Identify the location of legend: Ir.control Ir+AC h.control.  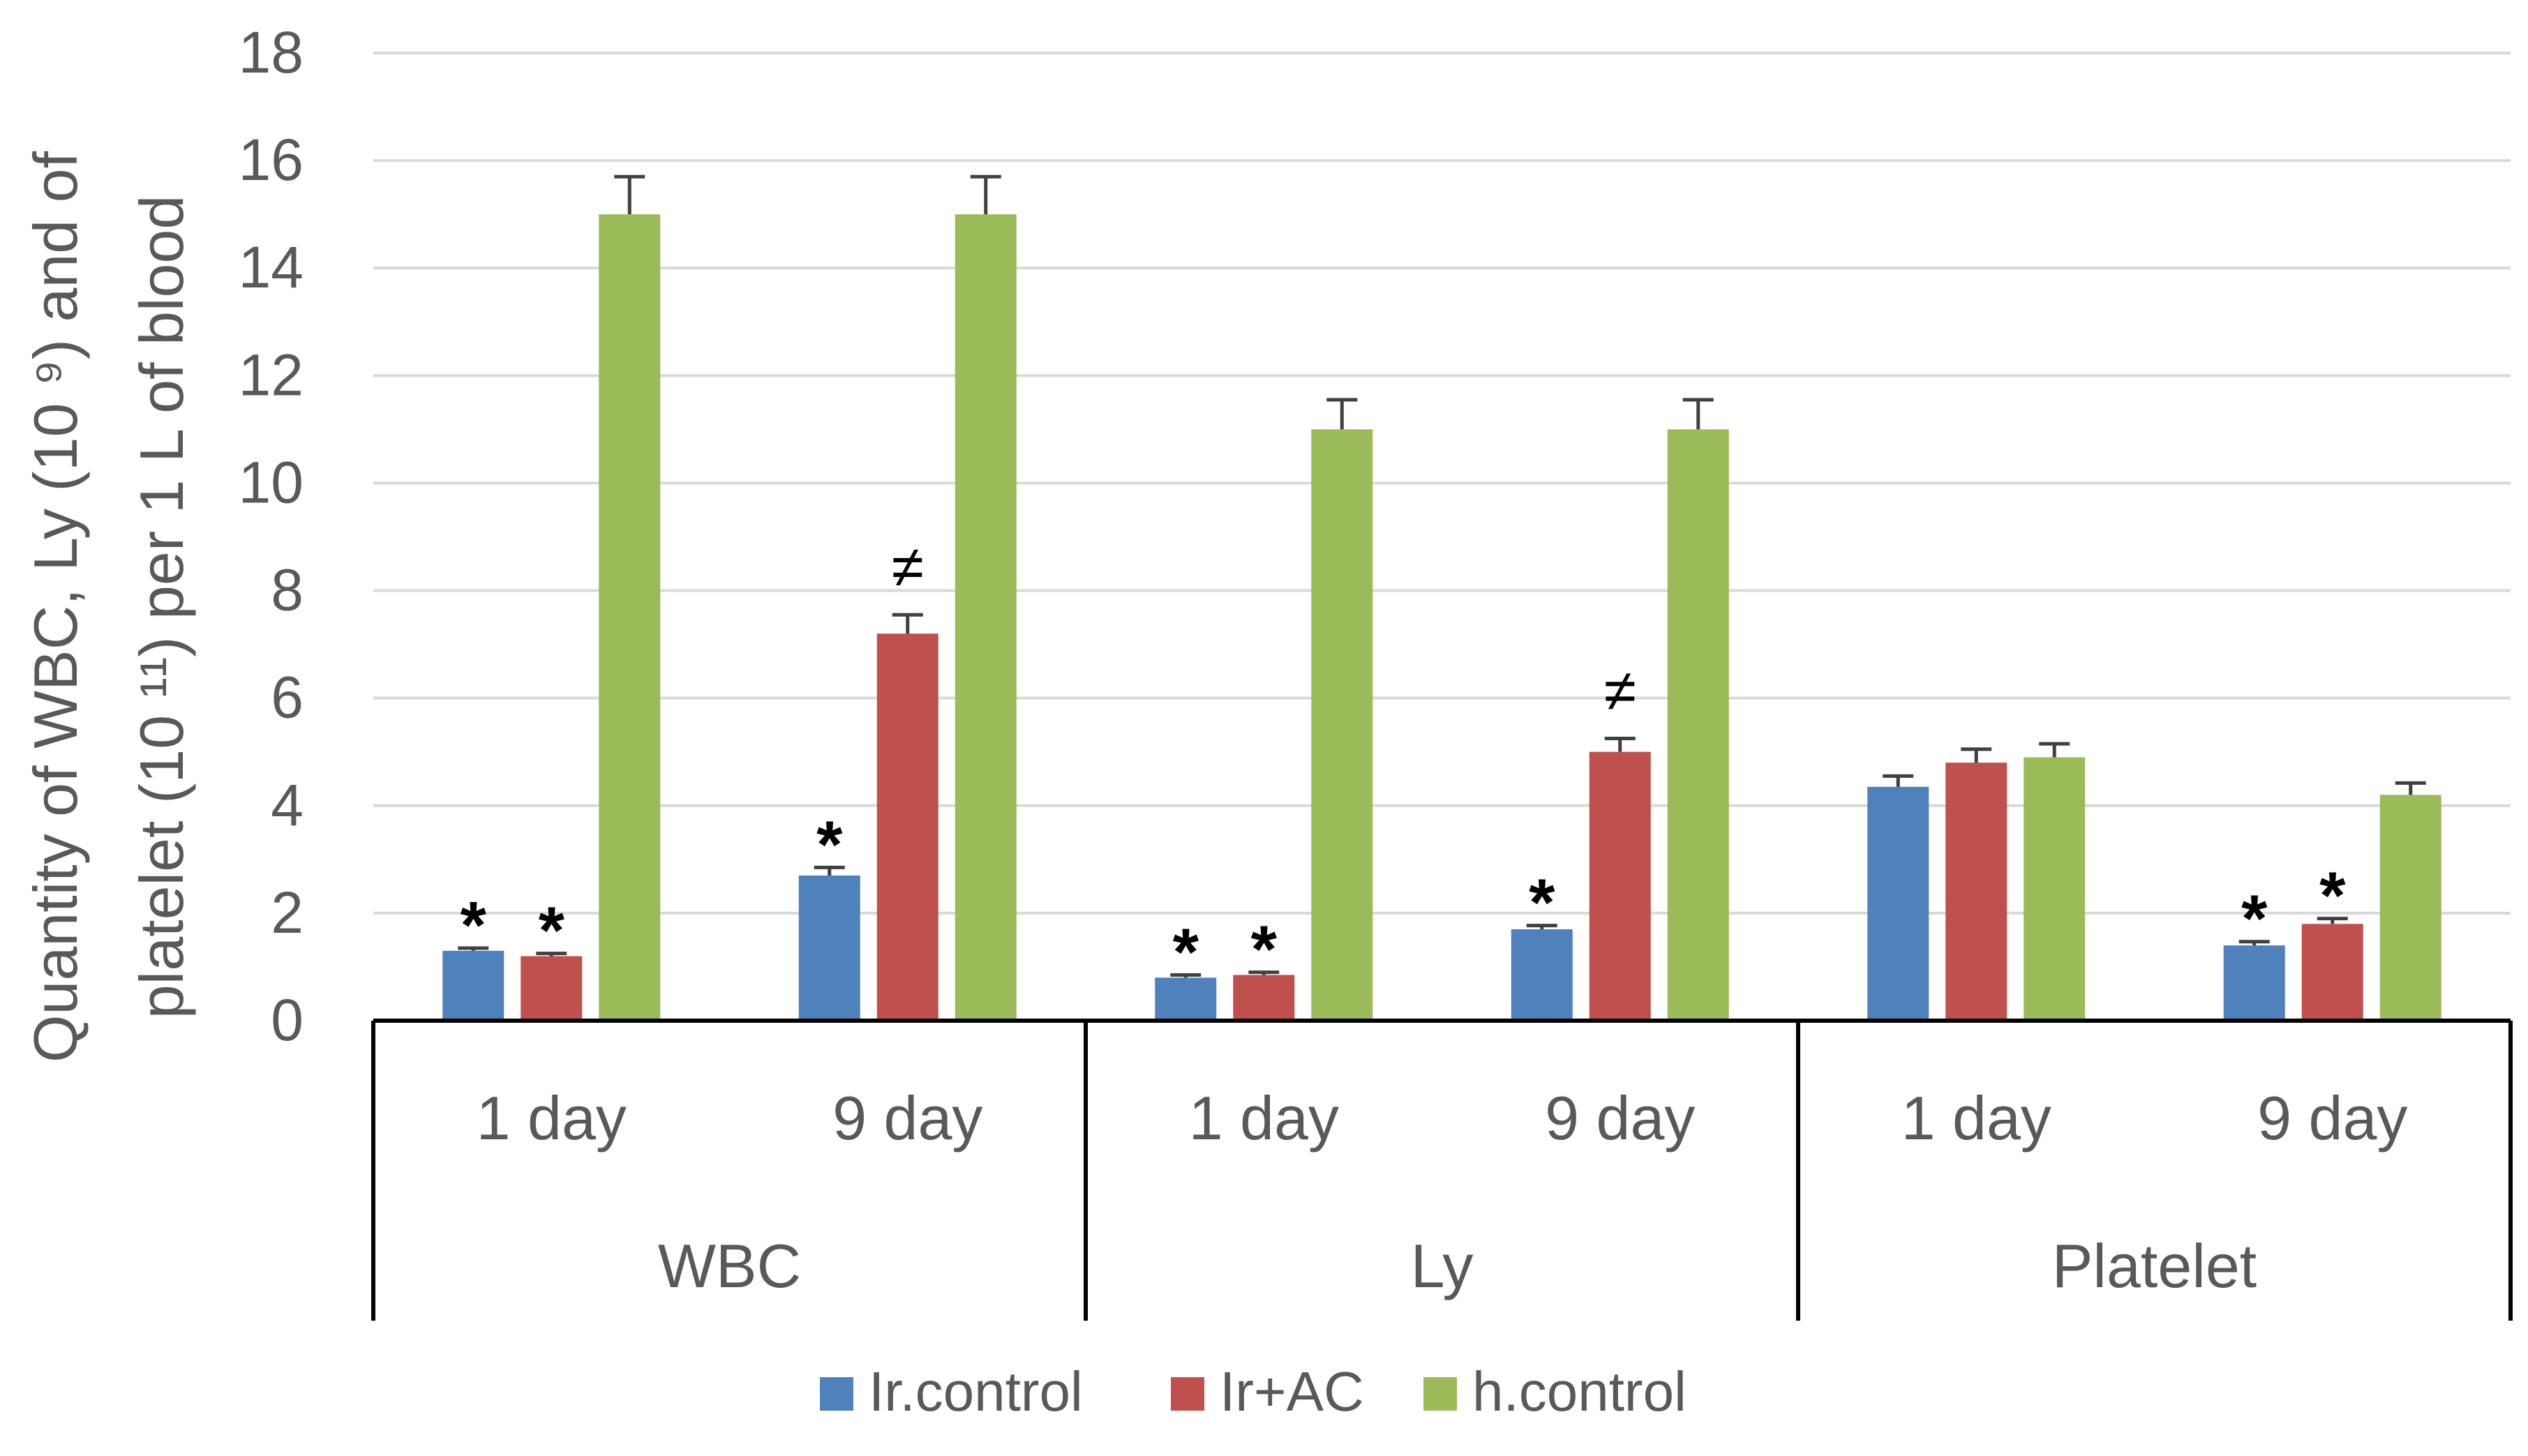
(1253, 1391).